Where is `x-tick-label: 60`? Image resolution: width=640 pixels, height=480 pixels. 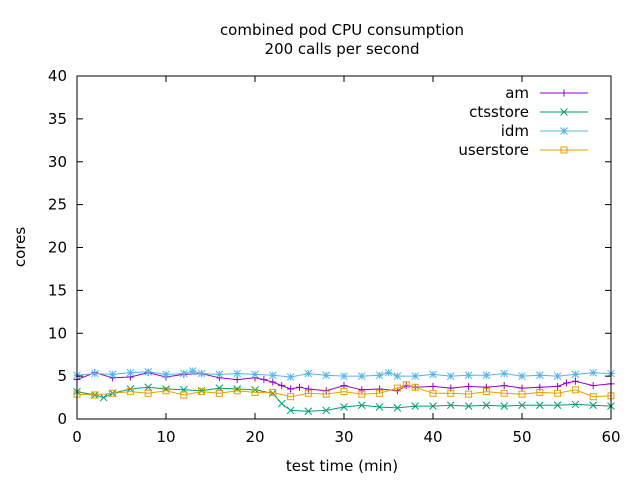 x-tick-label: 60 is located at coordinates (610, 437).